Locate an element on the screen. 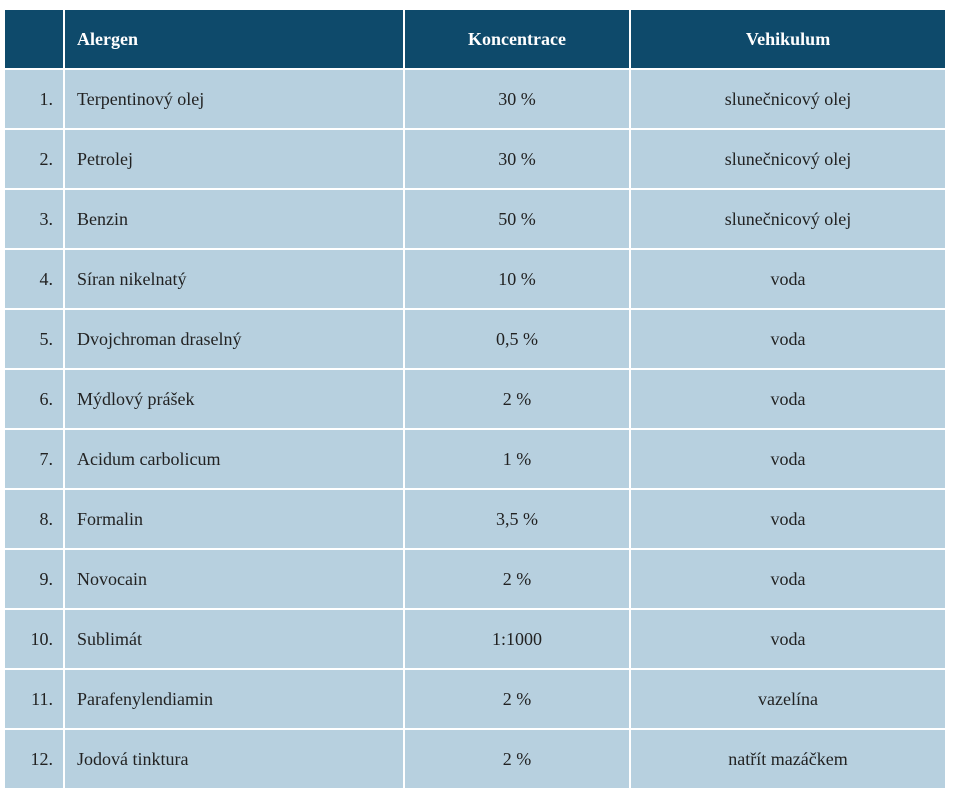 Image resolution: width=955 pixels, height=800 pixels. table-row: 3. Benzin 50 % slunečnicový olej is located at coordinates (475, 219).